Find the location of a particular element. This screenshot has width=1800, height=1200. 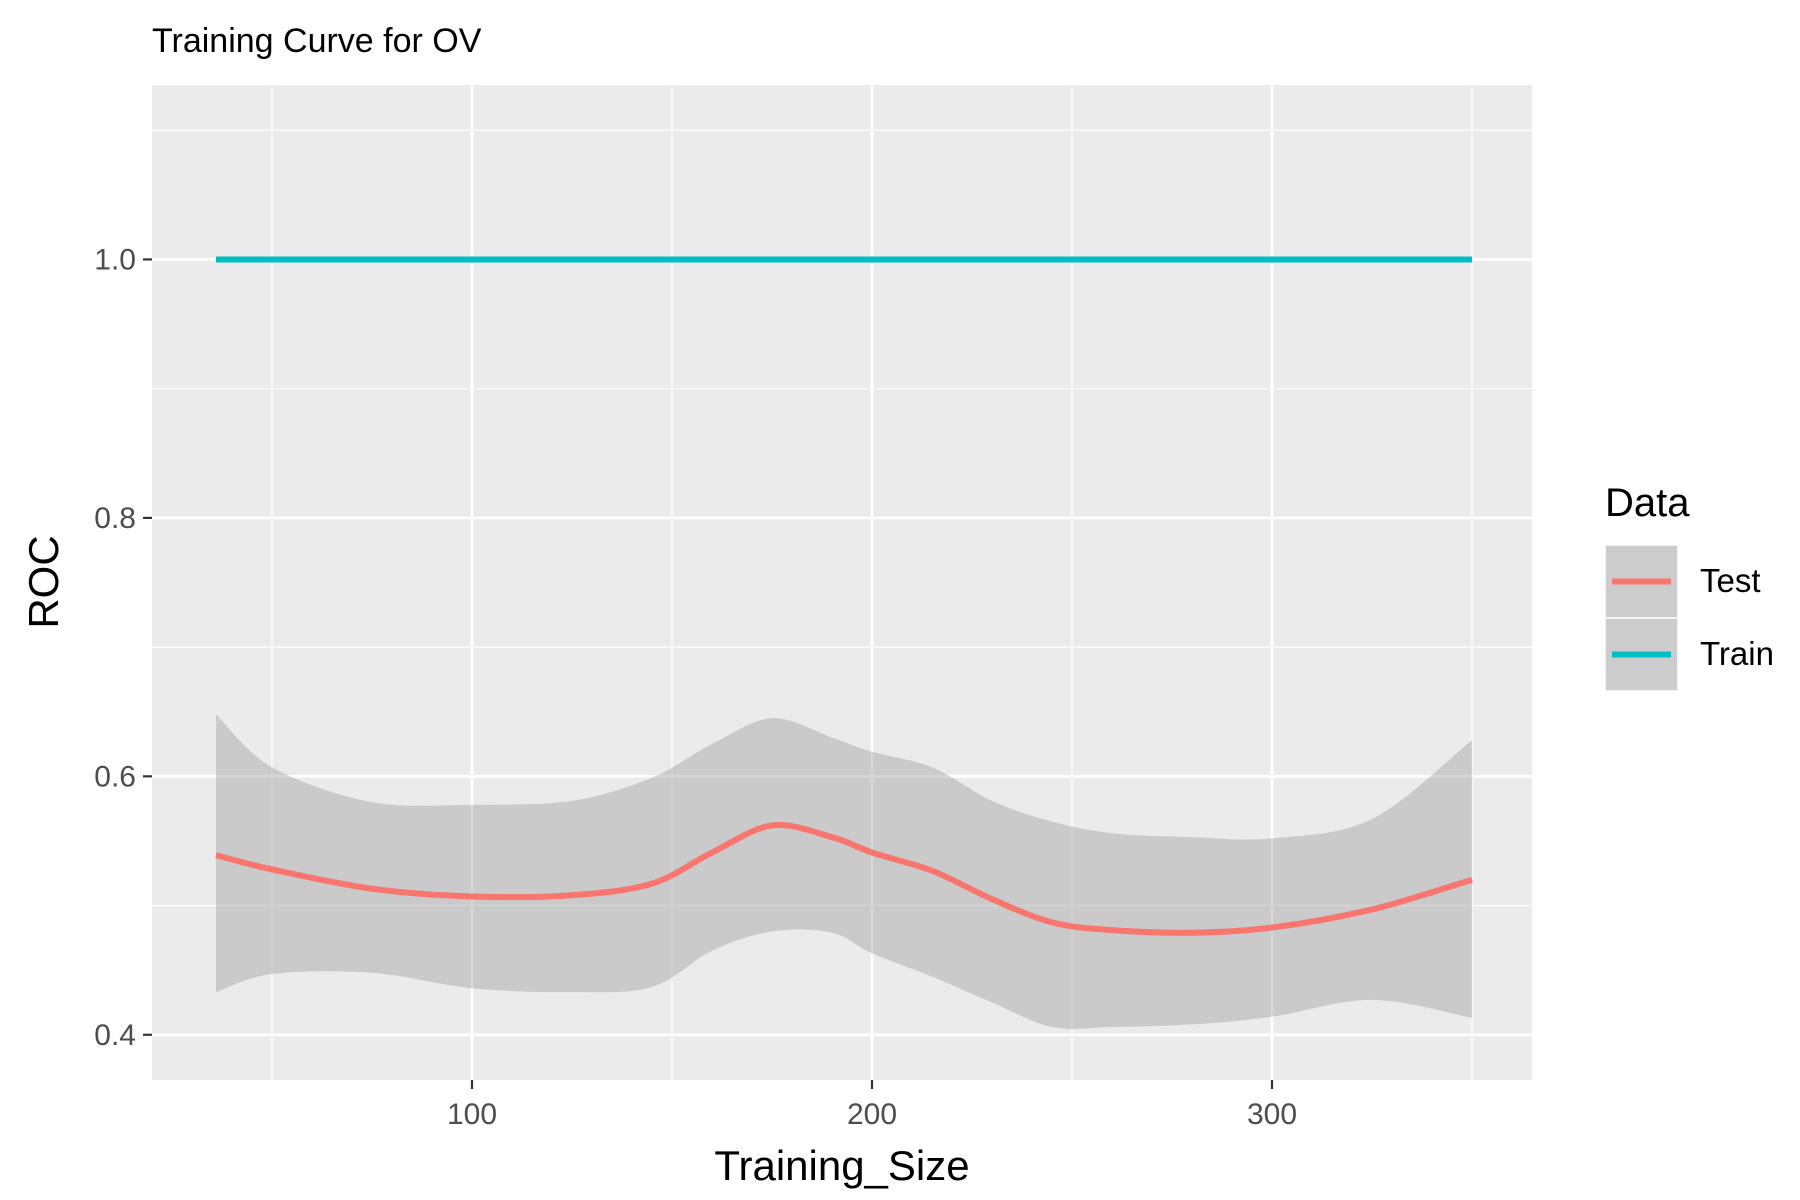

x-tick-label: 300 is located at coordinates (1272, 1114).